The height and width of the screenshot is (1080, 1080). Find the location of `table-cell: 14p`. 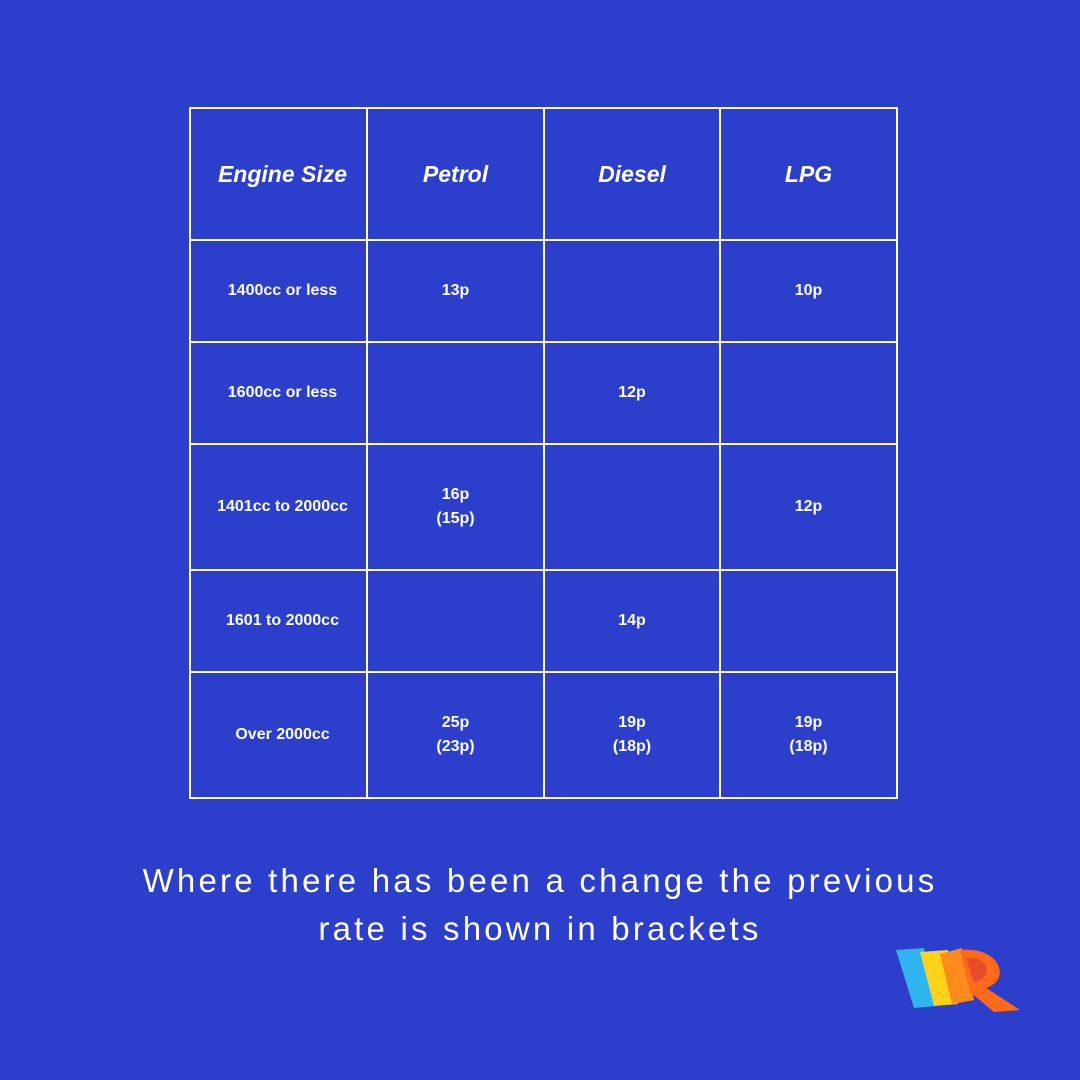

table-cell: 14p is located at coordinates (632, 621).